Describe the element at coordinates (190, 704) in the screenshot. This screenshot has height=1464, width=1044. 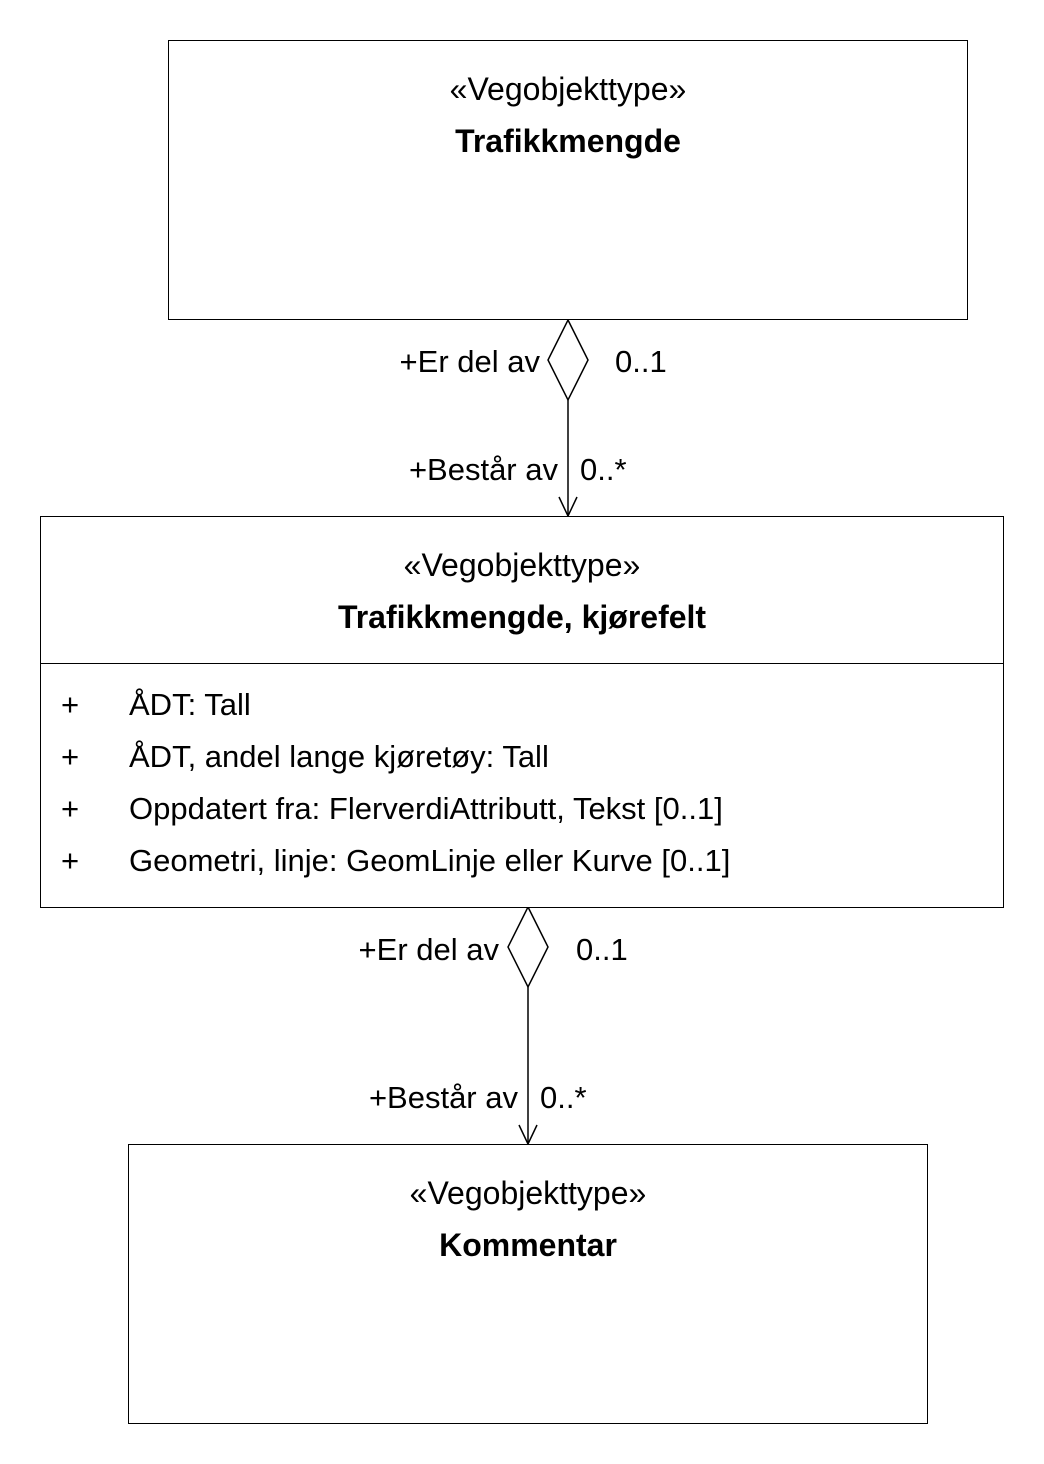
I see `attribute-text: ÅDT: Tall` at that location.